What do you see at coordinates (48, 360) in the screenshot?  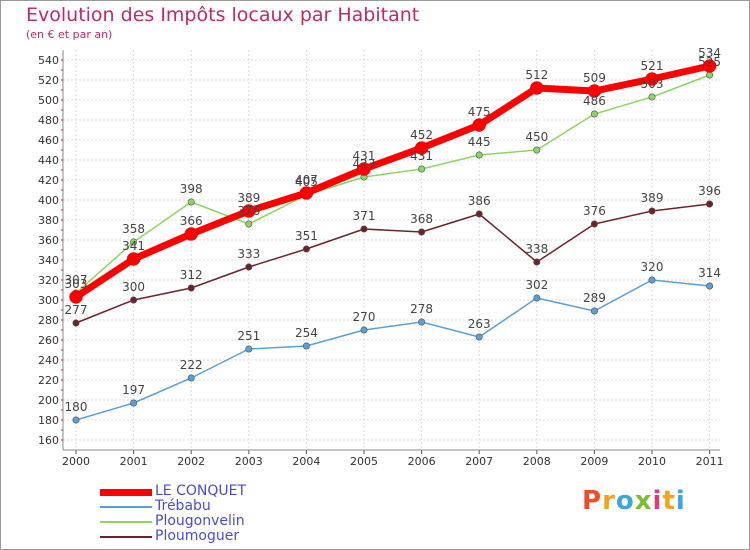 I see `y-tick-label: 240` at bounding box center [48, 360].